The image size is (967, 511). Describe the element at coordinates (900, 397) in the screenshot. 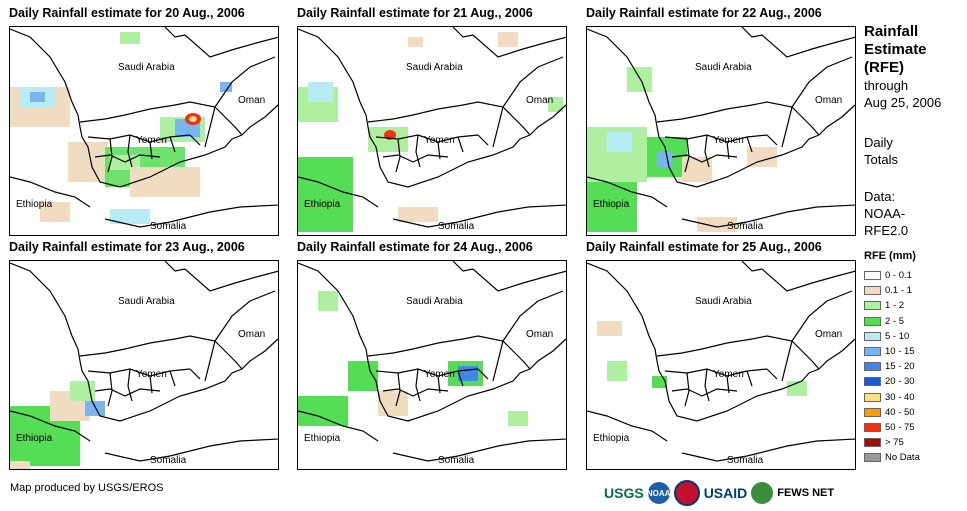

I see `legend-label: 30 - 40` at that location.